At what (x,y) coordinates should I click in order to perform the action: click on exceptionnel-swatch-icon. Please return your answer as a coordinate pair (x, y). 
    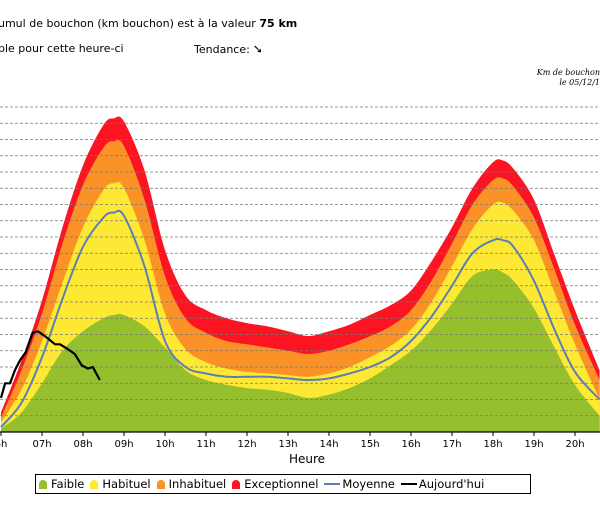
    Looking at the image, I should click on (236, 484).